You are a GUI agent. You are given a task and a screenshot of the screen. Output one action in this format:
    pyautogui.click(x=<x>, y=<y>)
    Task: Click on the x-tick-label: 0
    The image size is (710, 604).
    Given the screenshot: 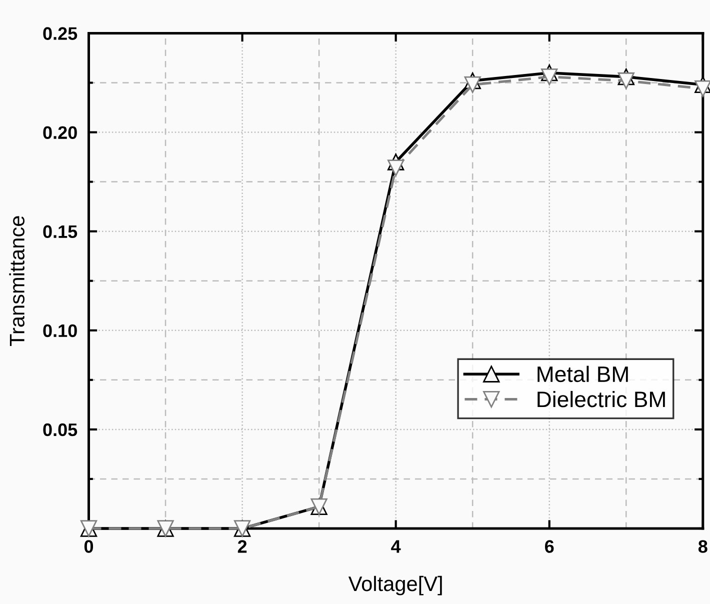 What is the action you would take?
    pyautogui.click(x=89, y=546)
    